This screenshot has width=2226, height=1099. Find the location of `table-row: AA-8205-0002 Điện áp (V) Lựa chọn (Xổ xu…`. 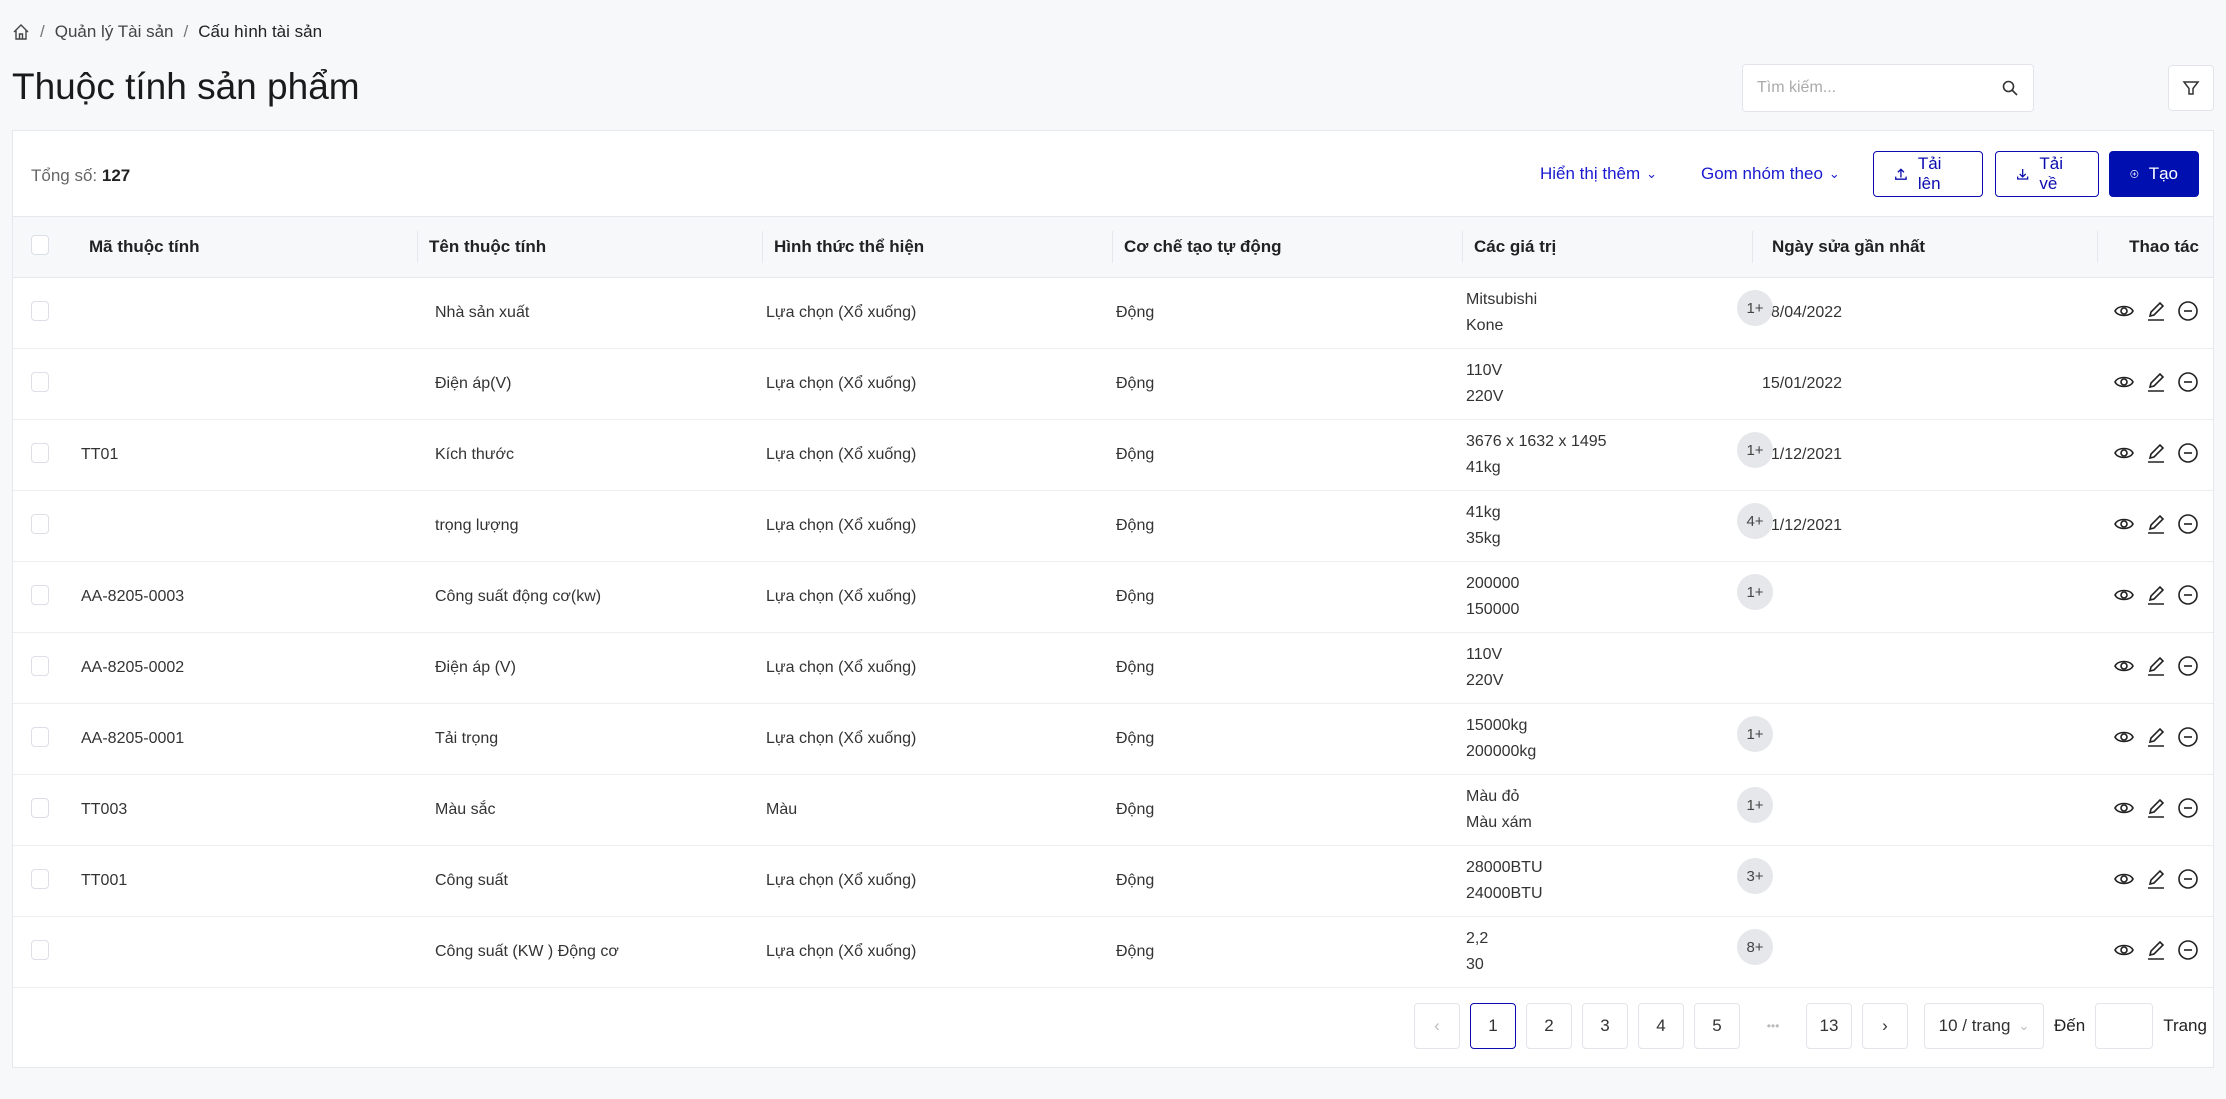

table-row: AA-8205-0002 Điện áp (V) Lựa chọn (Xổ xu… is located at coordinates (1113, 668).